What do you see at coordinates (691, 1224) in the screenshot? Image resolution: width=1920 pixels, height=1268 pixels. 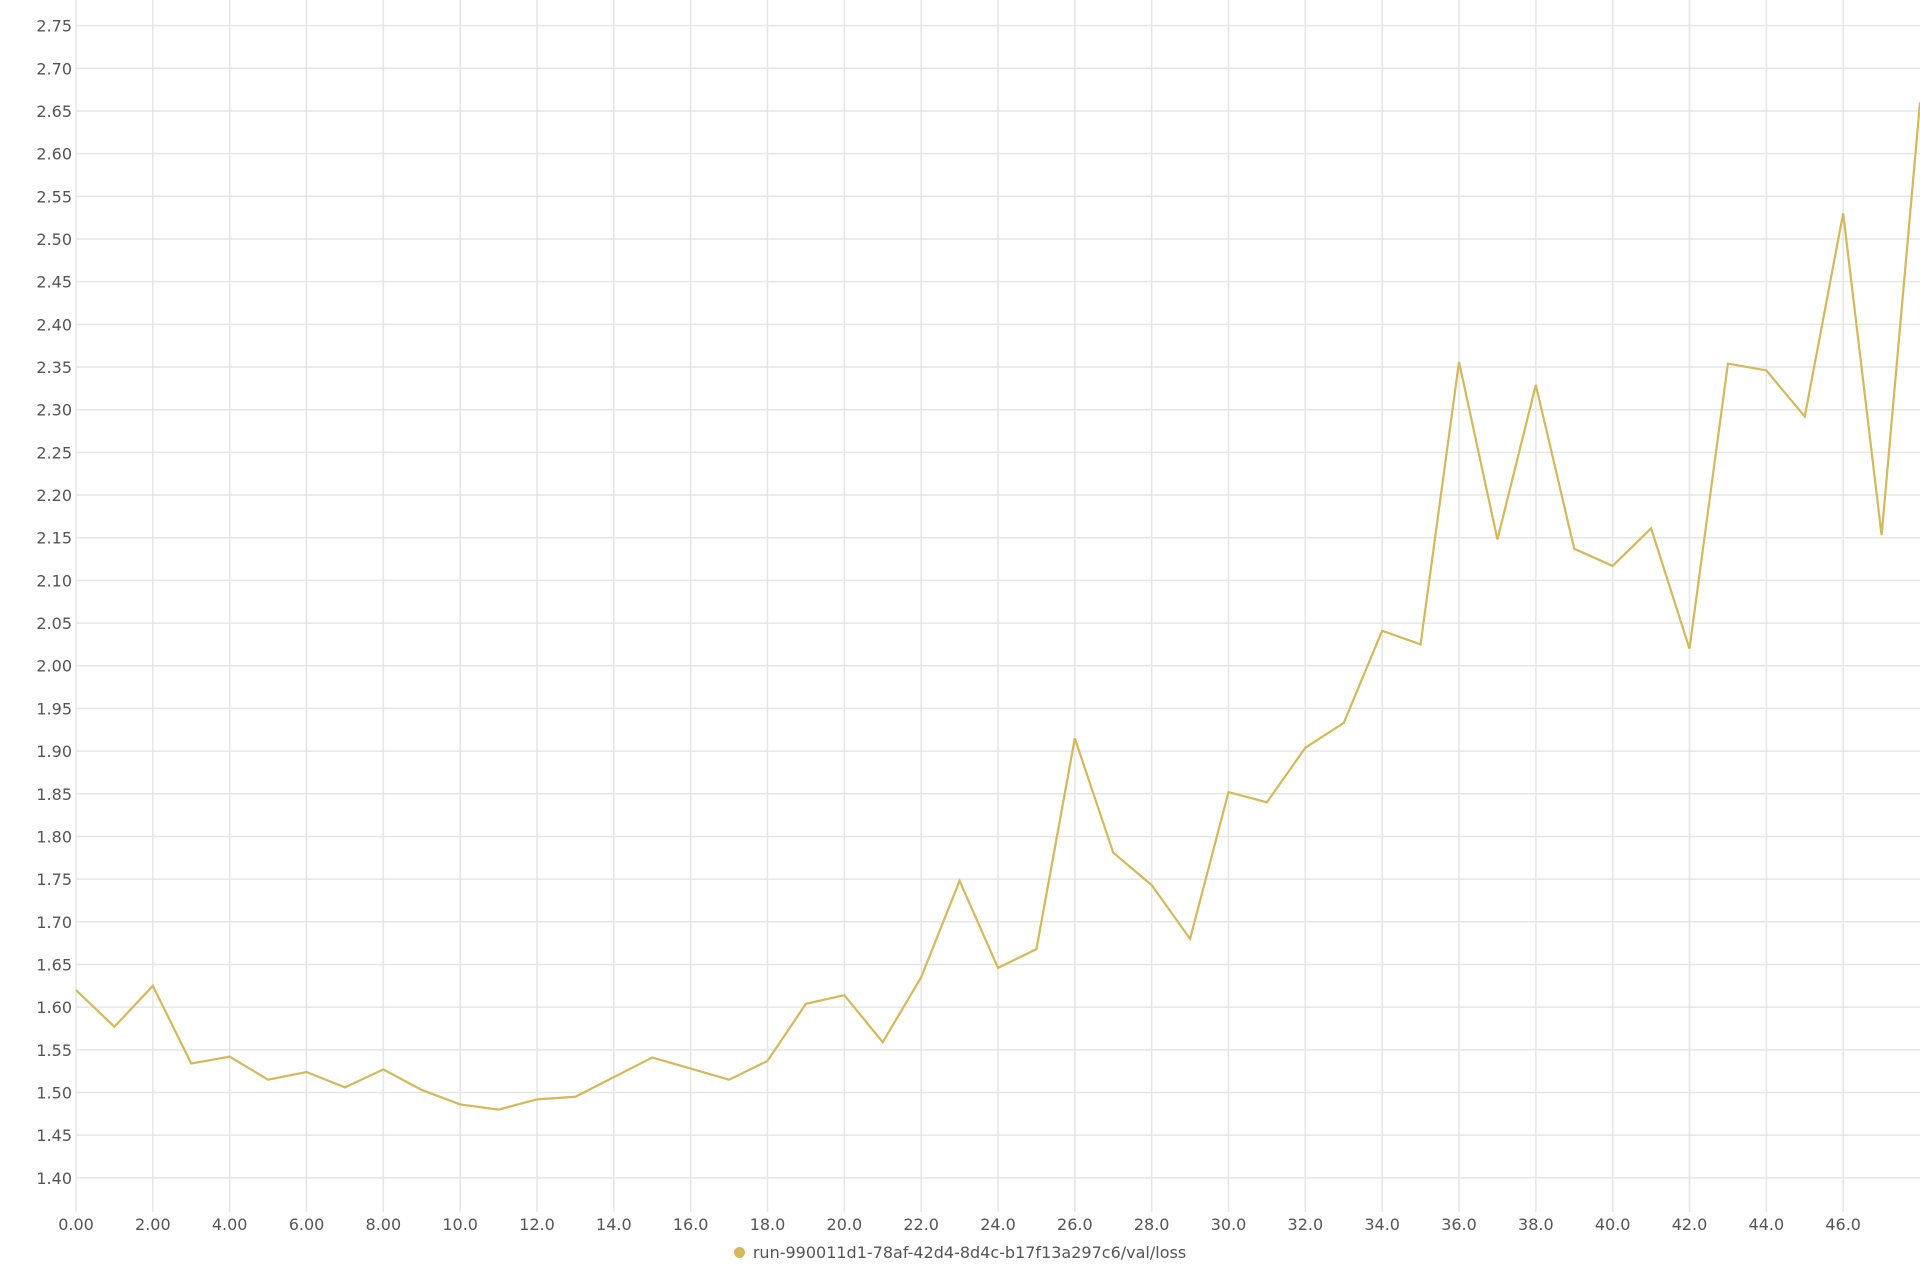 I see `x-tick-label: 16.0` at bounding box center [691, 1224].